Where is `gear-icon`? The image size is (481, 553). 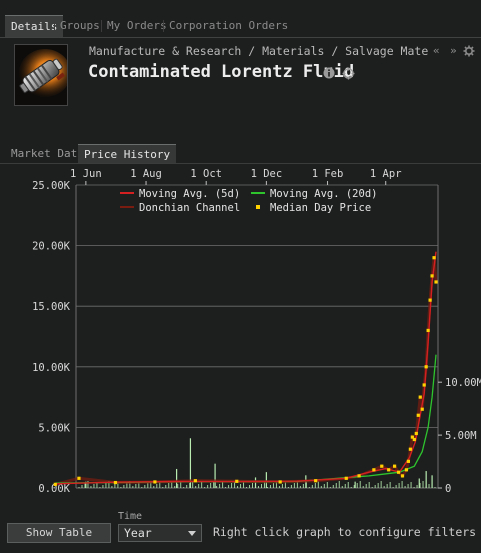 gear-icon is located at coordinates (469, 51).